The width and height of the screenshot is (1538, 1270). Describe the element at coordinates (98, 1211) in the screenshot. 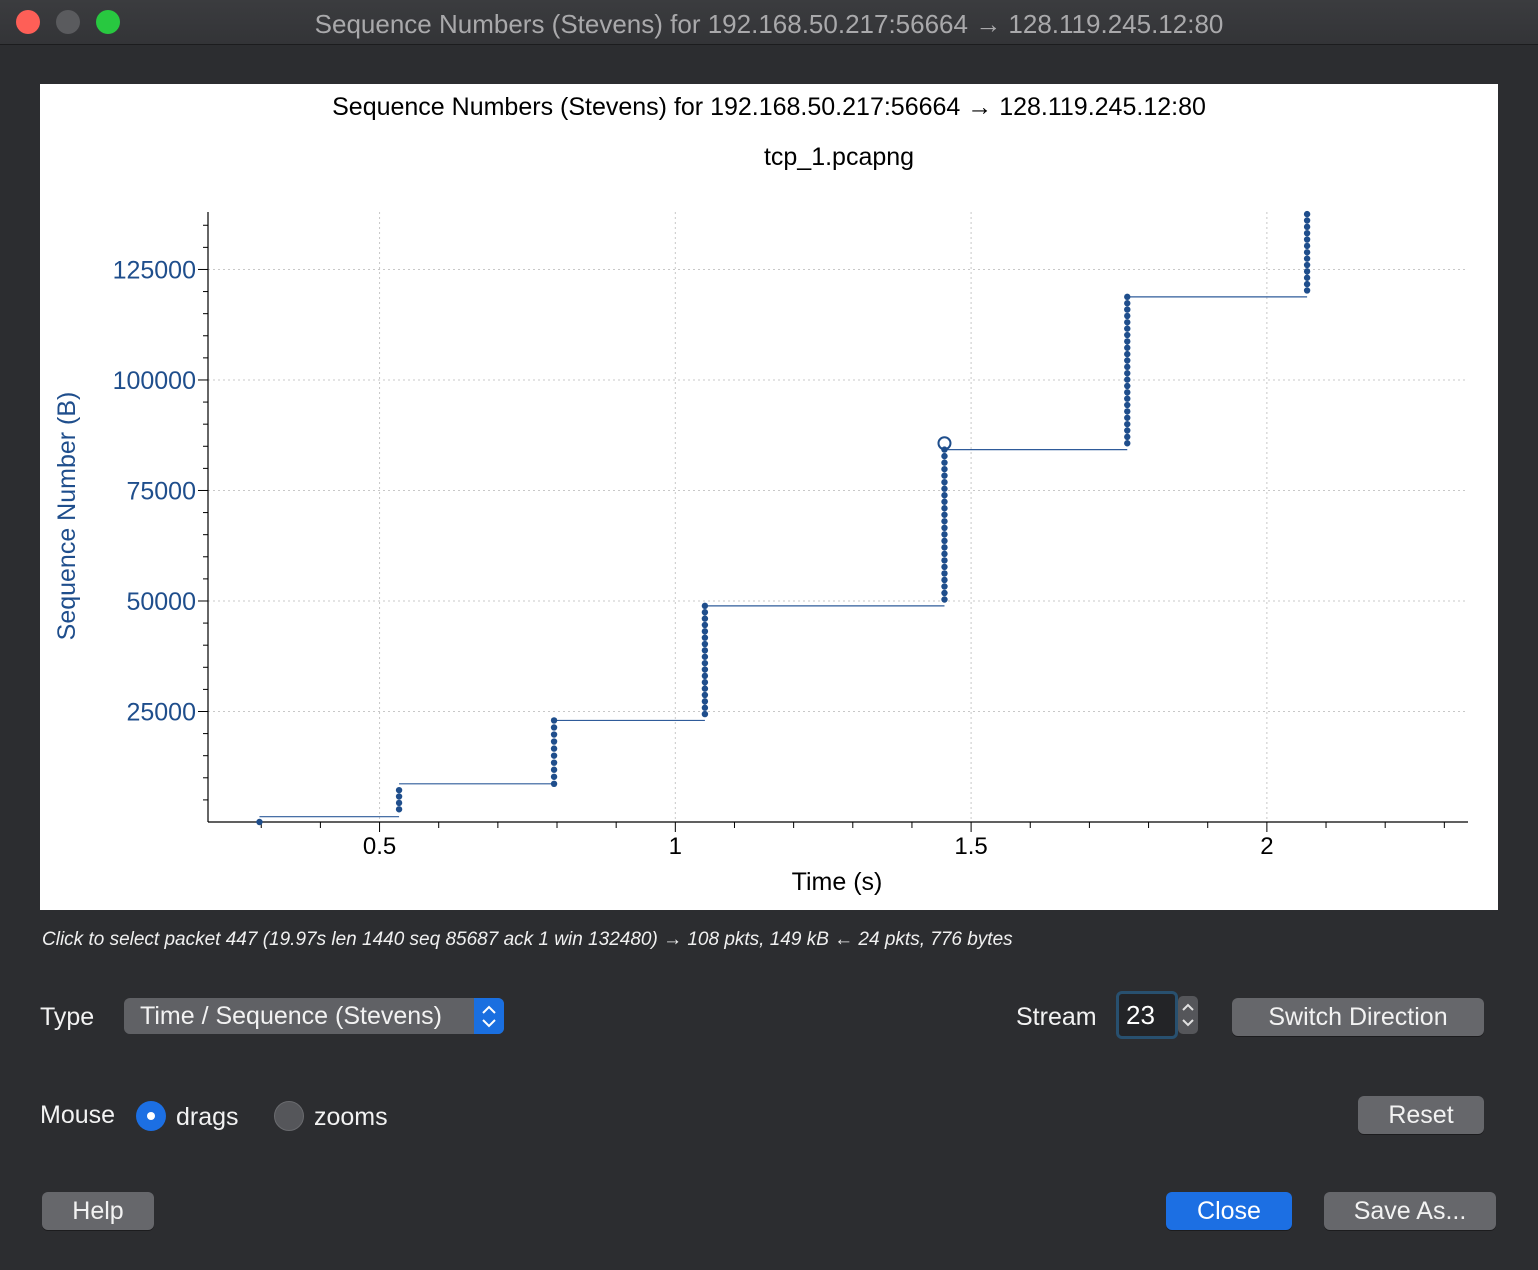

I see `help-button: Help` at that location.